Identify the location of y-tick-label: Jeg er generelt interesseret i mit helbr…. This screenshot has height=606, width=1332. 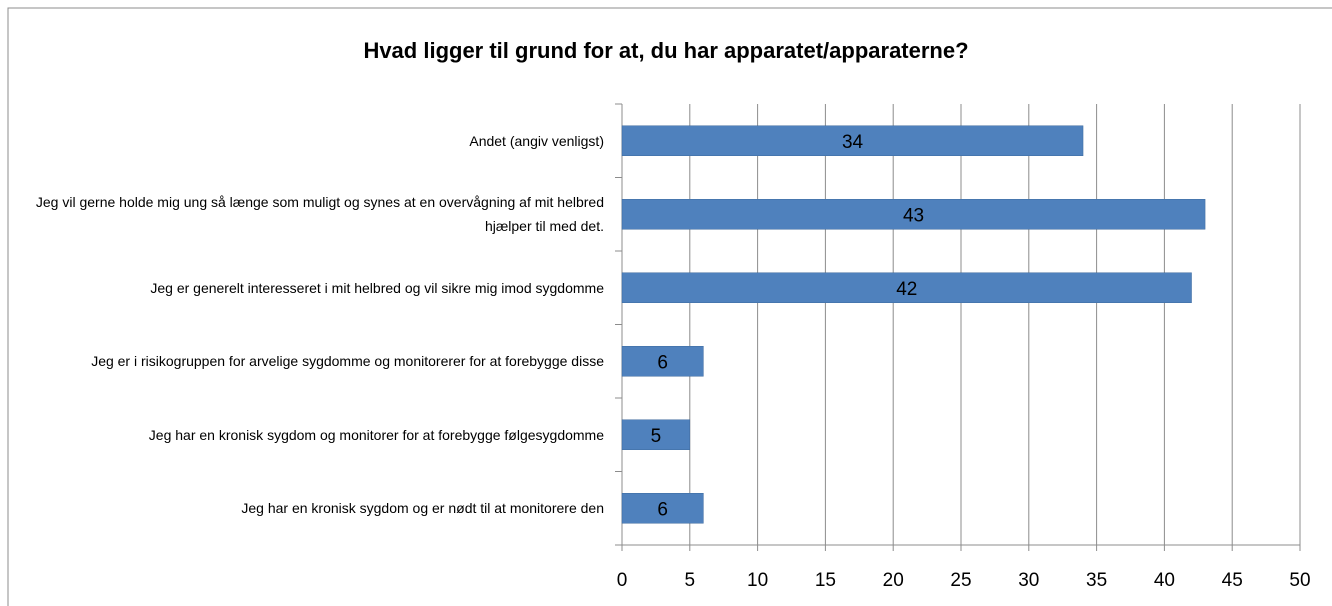
(307, 288).